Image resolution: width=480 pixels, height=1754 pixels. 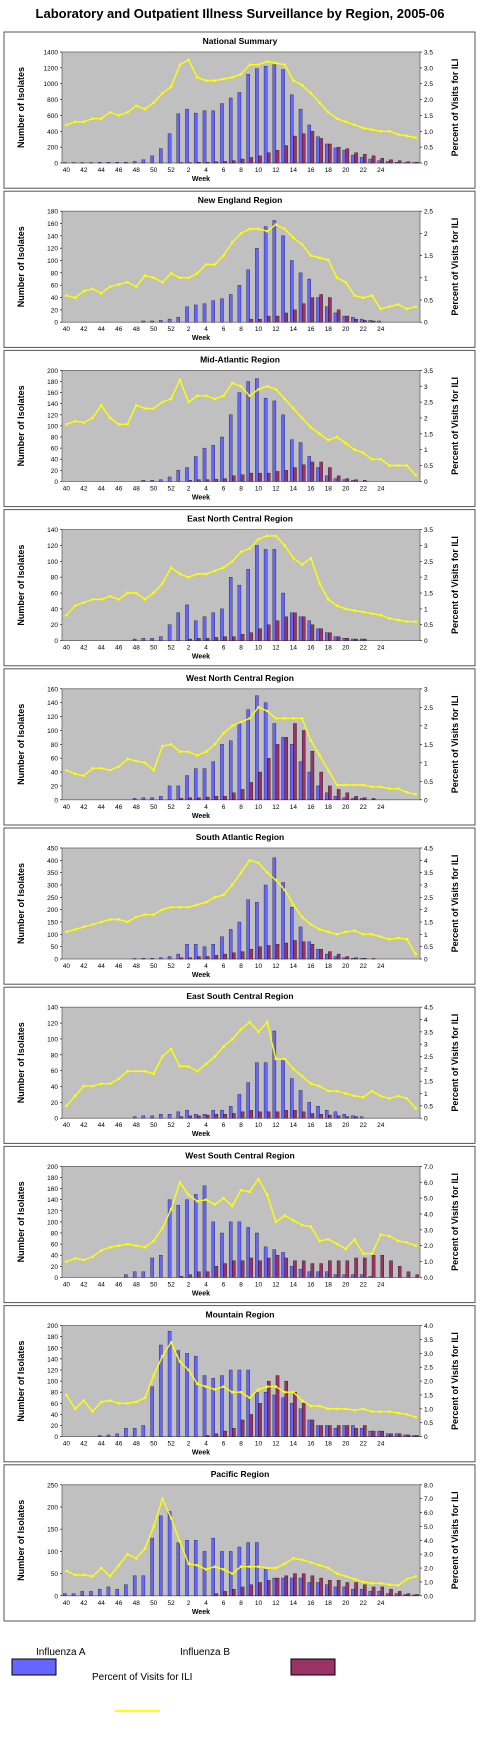 What do you see at coordinates (428, 53) in the screenshot?
I see `y2-tick-label: 3.5` at bounding box center [428, 53].